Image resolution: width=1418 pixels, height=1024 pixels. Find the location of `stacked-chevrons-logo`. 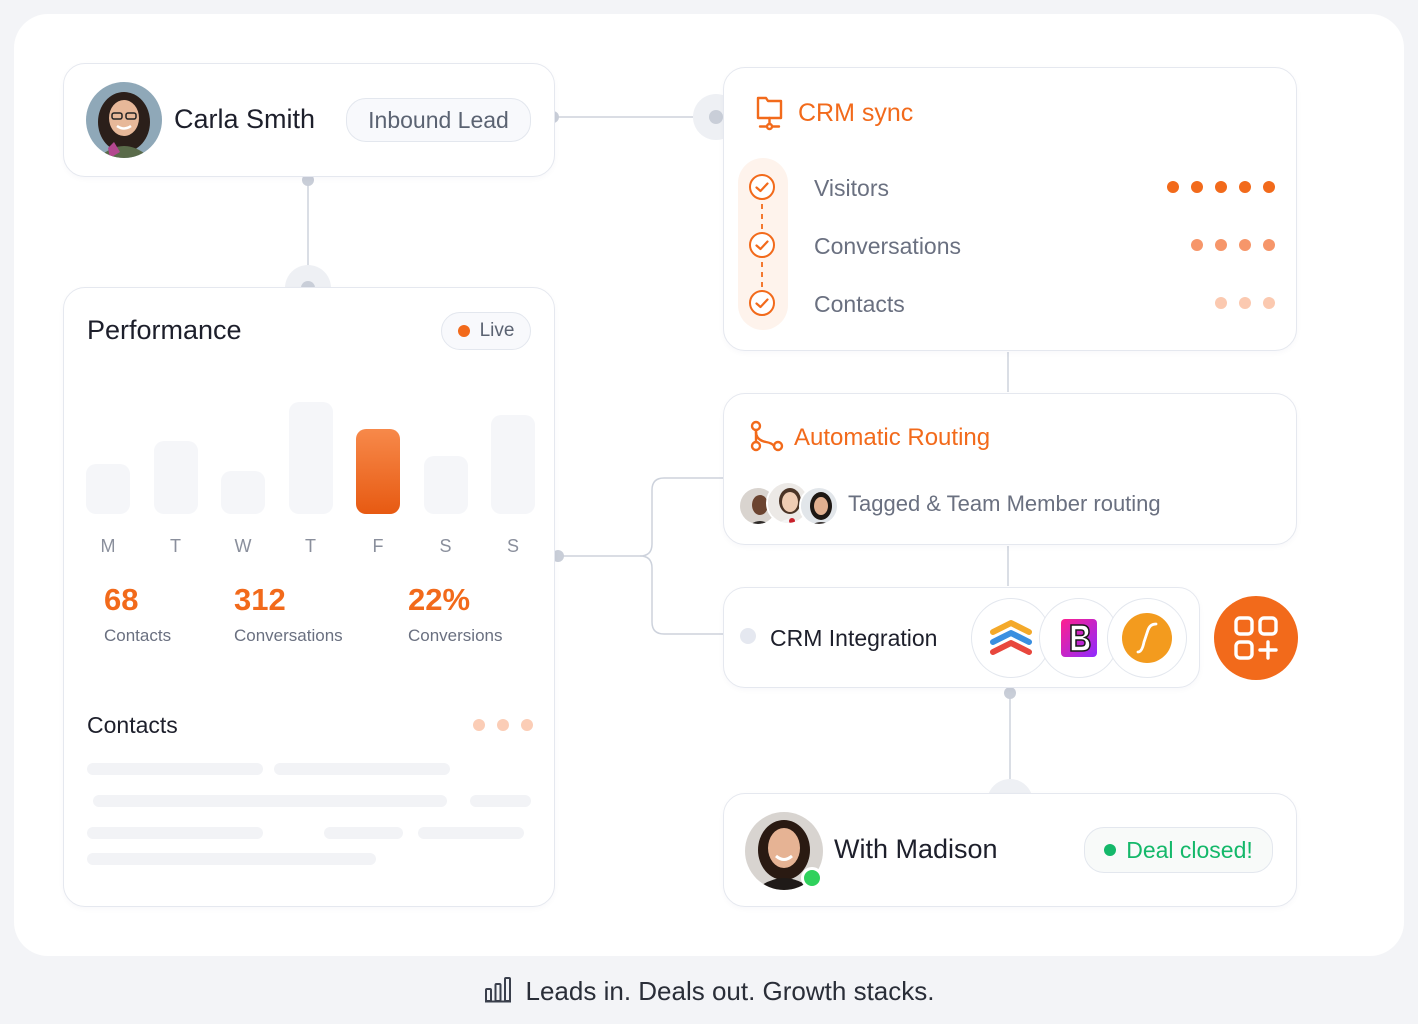

stacked-chevrons-logo is located at coordinates (1011, 638).